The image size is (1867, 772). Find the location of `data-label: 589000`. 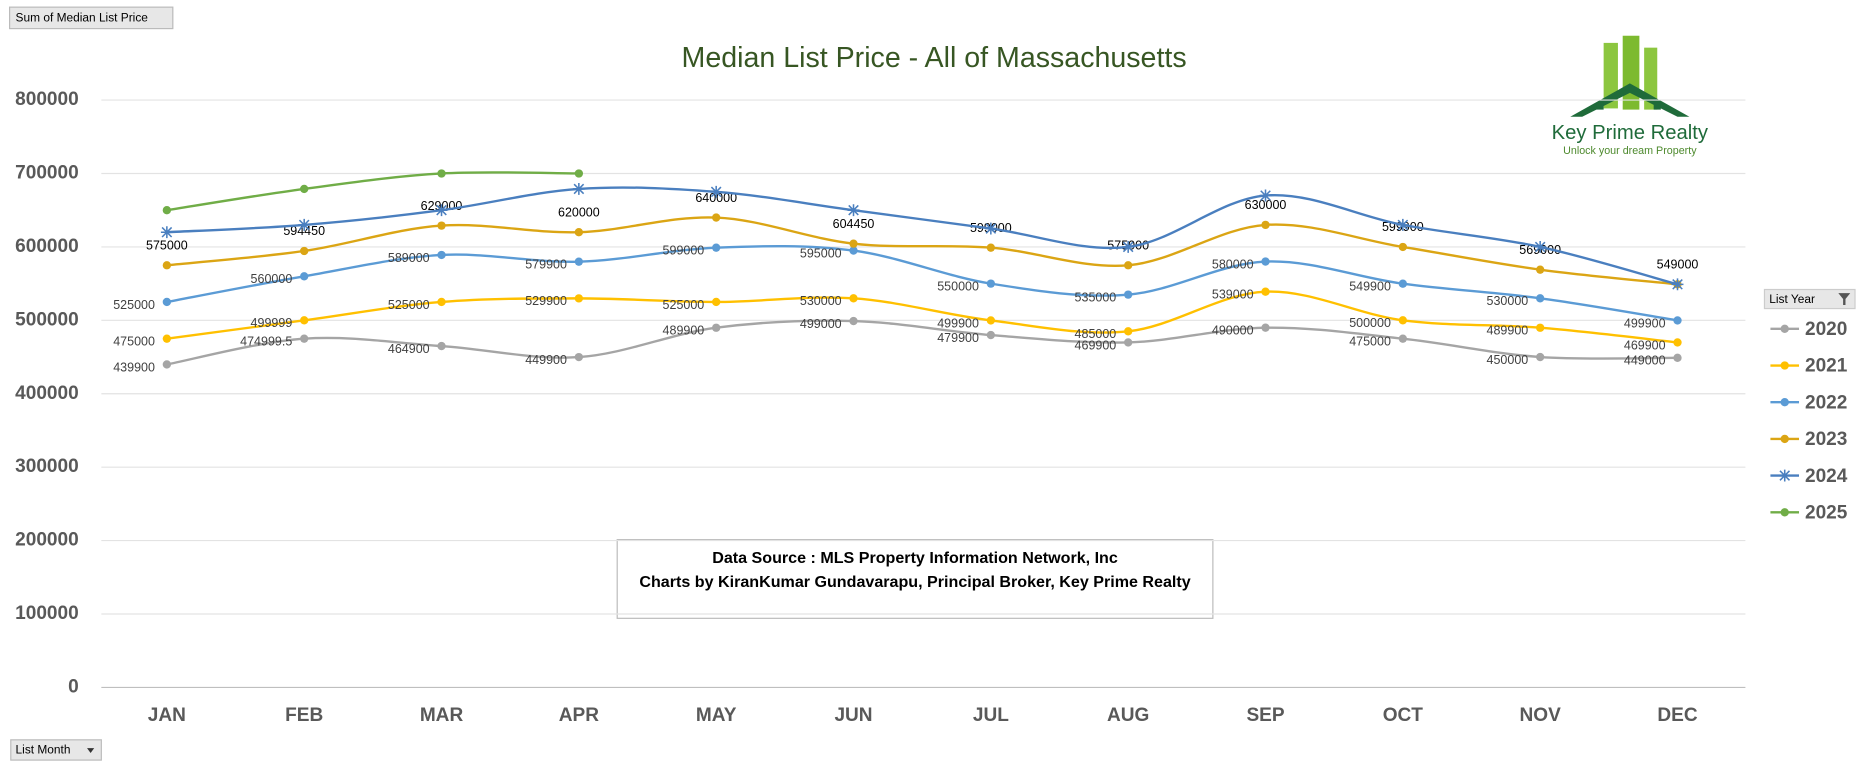

data-label: 589000 is located at coordinates (409, 258).